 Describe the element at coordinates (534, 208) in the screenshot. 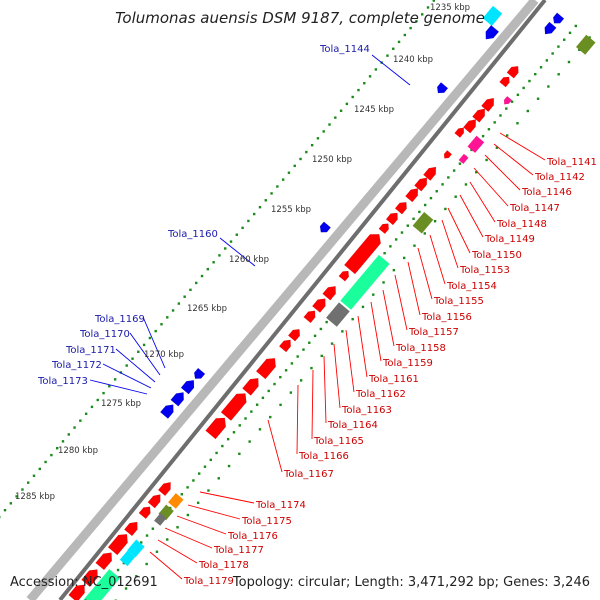

I see `gene-label: Tola_1147` at that location.